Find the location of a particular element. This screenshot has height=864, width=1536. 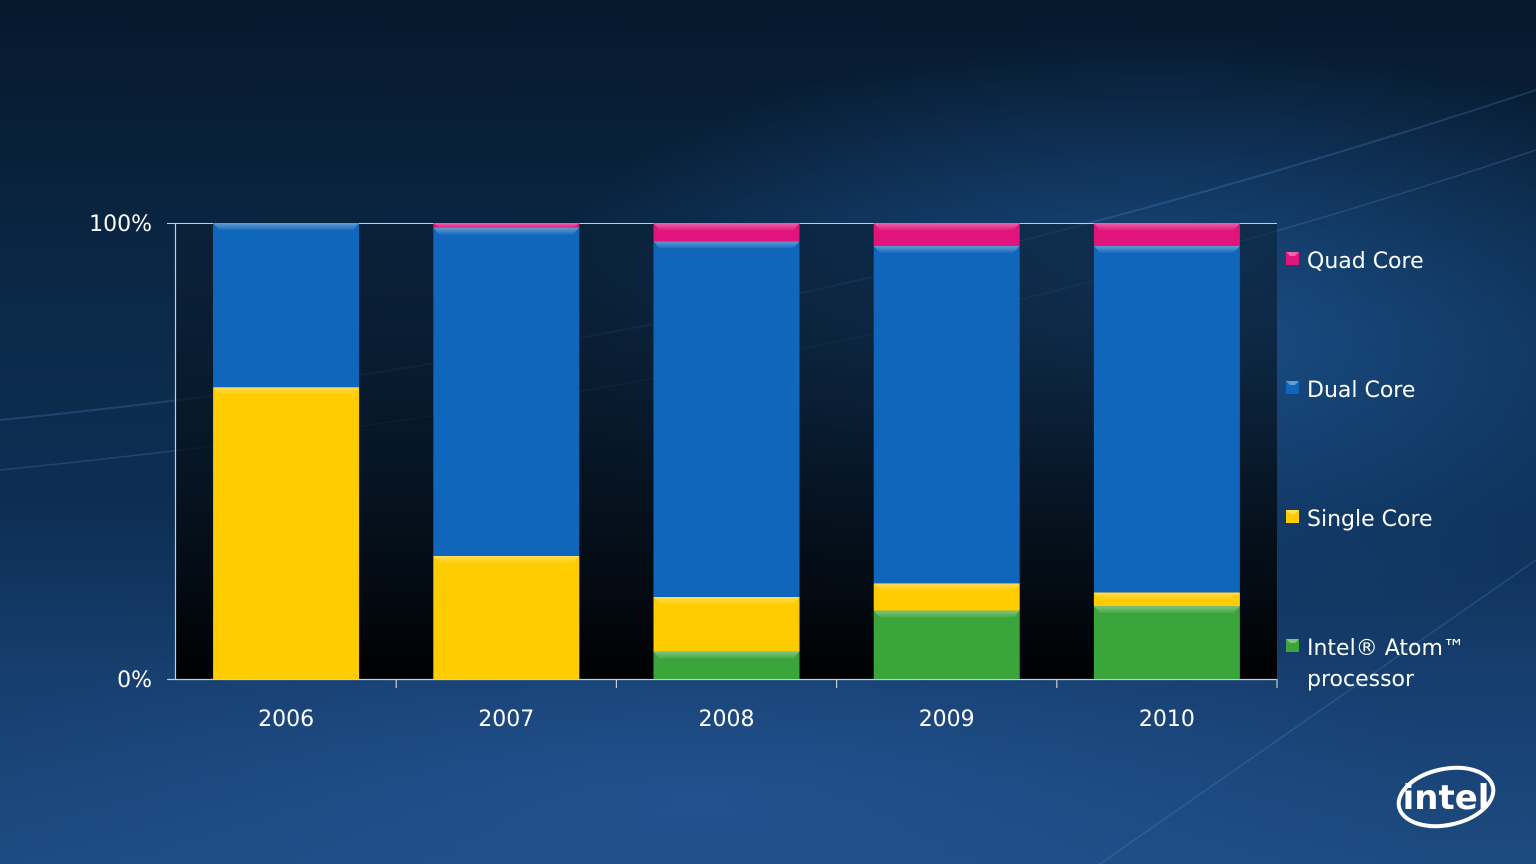

bar-segment-2008-dual is located at coordinates (726, 419).